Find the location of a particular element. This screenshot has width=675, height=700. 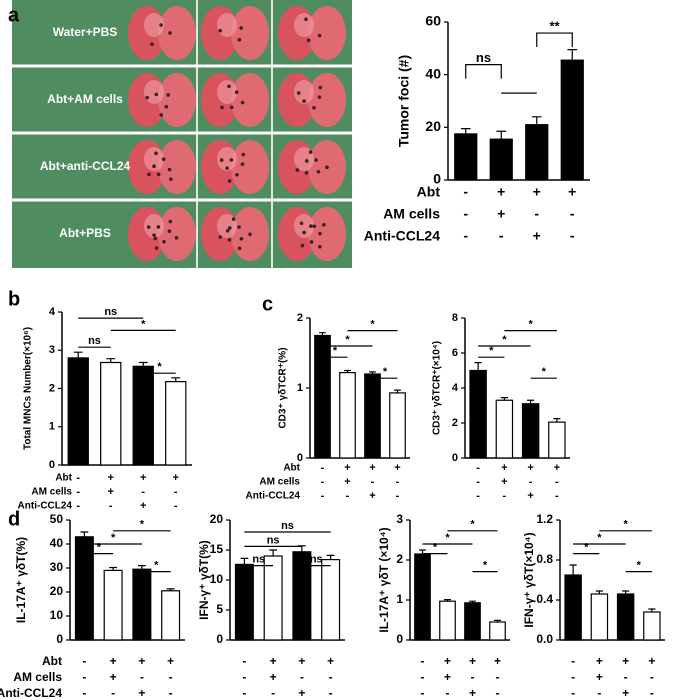

condition-name: Abt is located at coordinates (429, 192).